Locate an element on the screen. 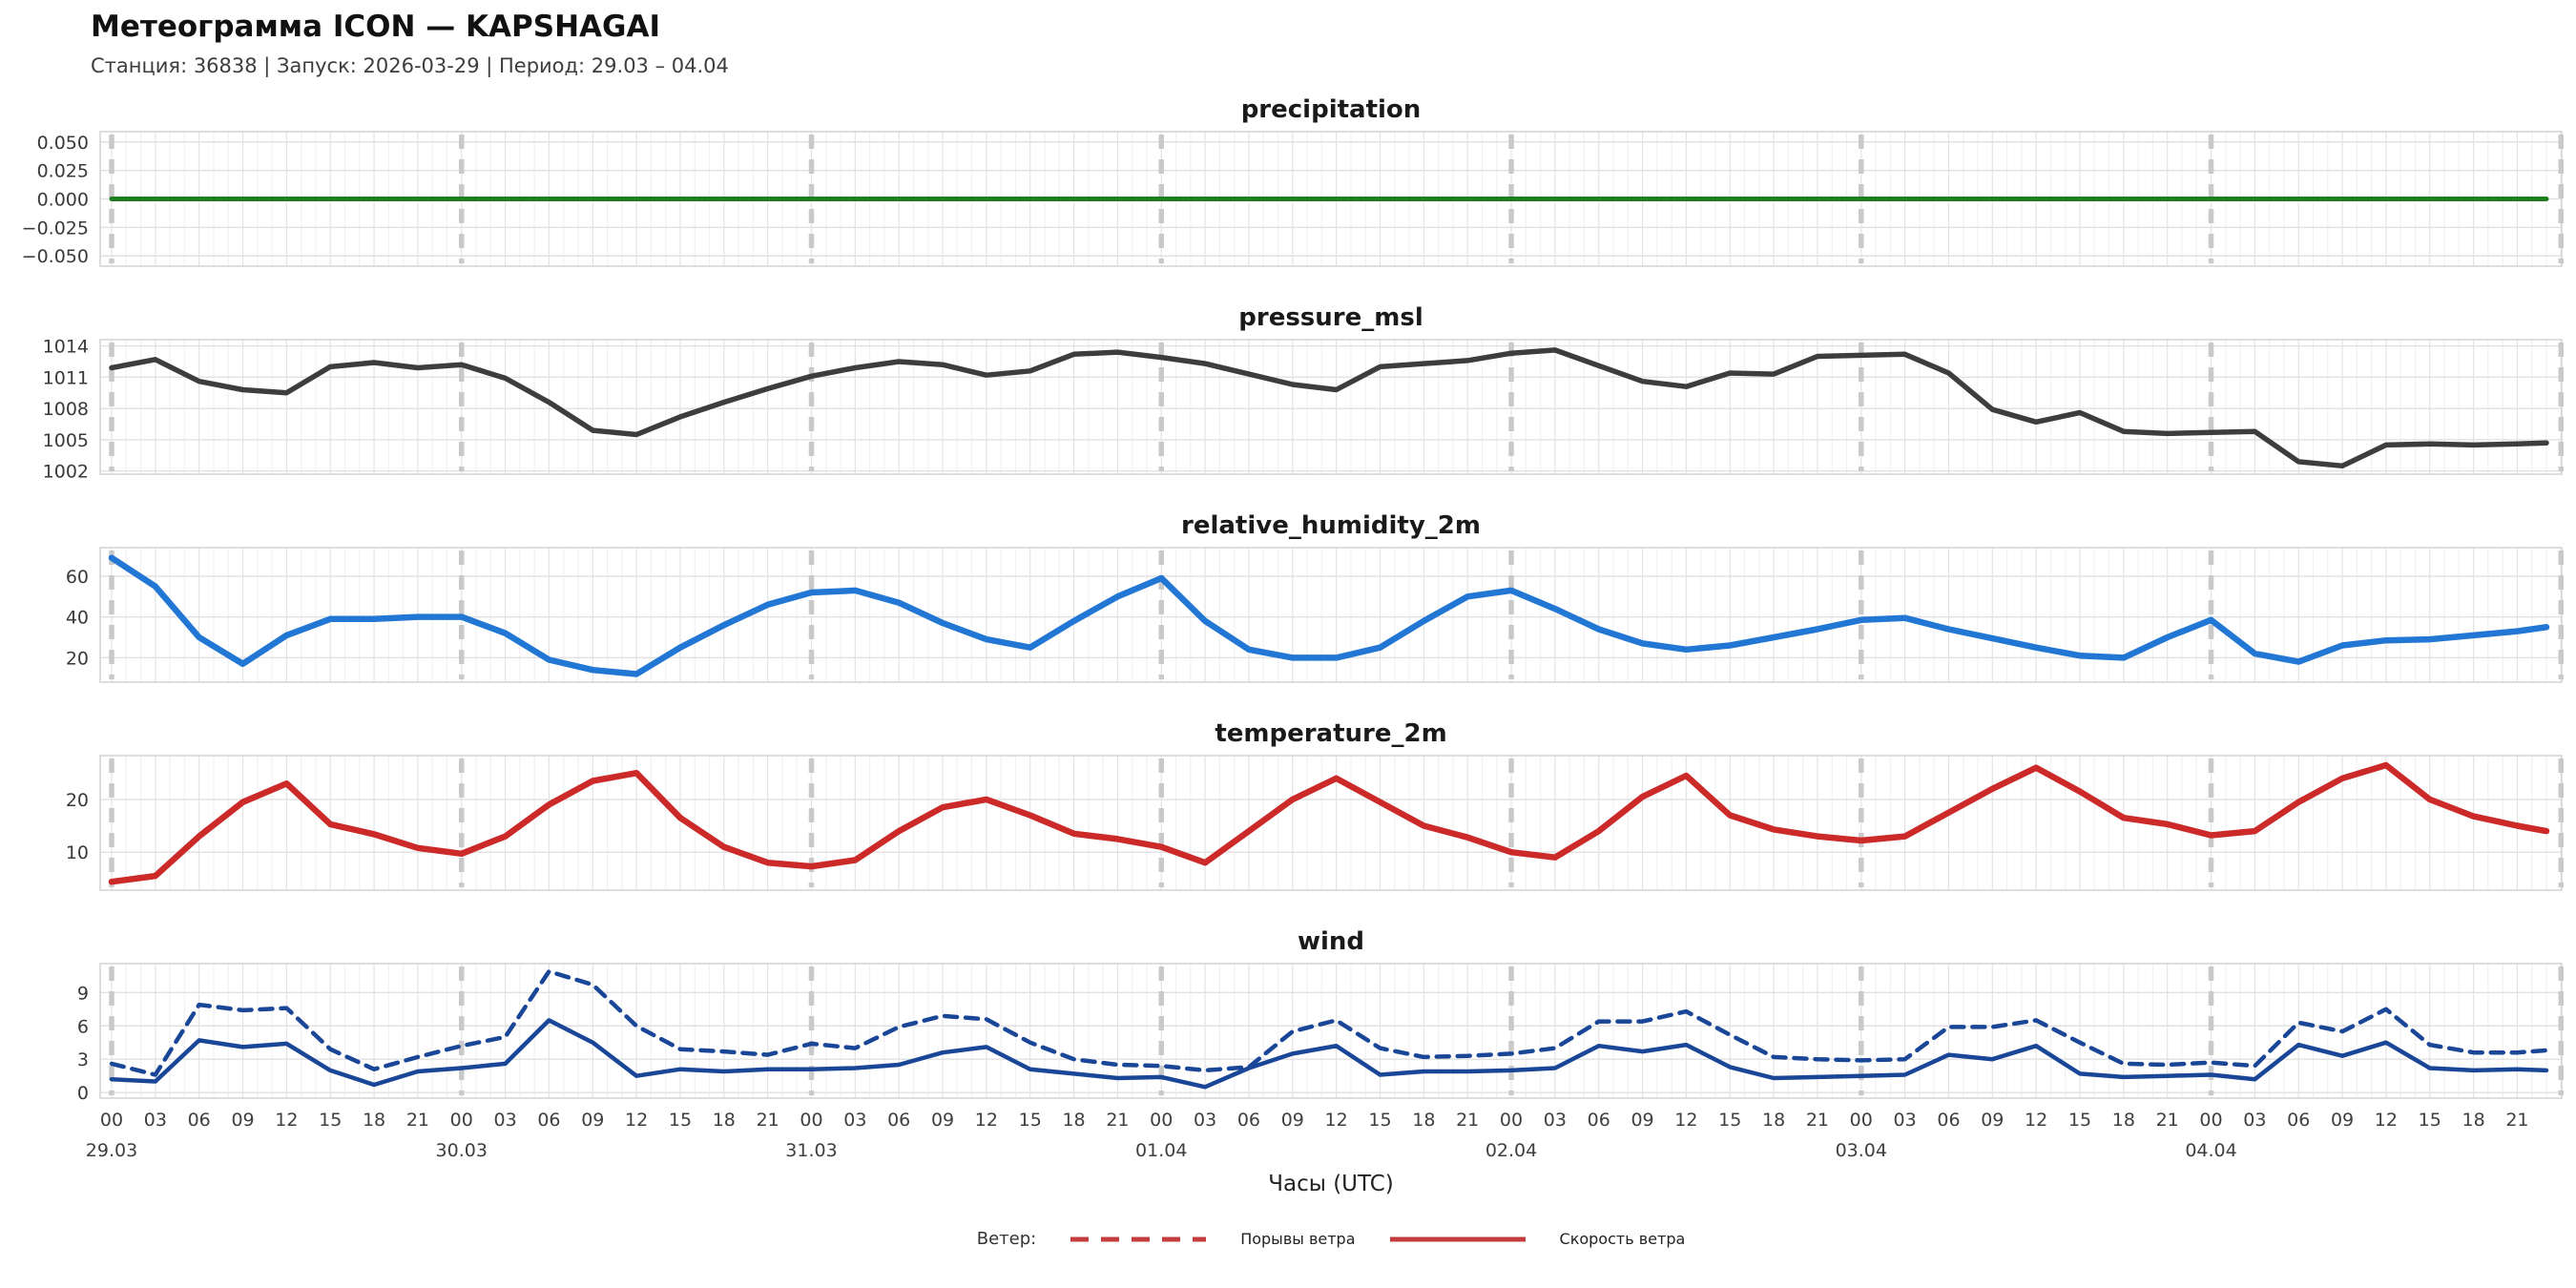  pressure-plot: 1014 1011 1008 1005 1002 is located at coordinates (1304, 408).